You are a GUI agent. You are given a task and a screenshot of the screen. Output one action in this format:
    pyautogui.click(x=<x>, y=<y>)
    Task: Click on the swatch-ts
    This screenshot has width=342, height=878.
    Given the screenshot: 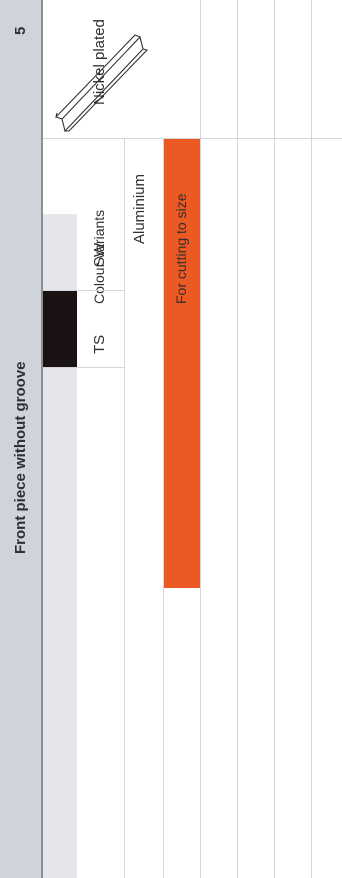 What is the action you would take?
    pyautogui.click(x=60, y=329)
    